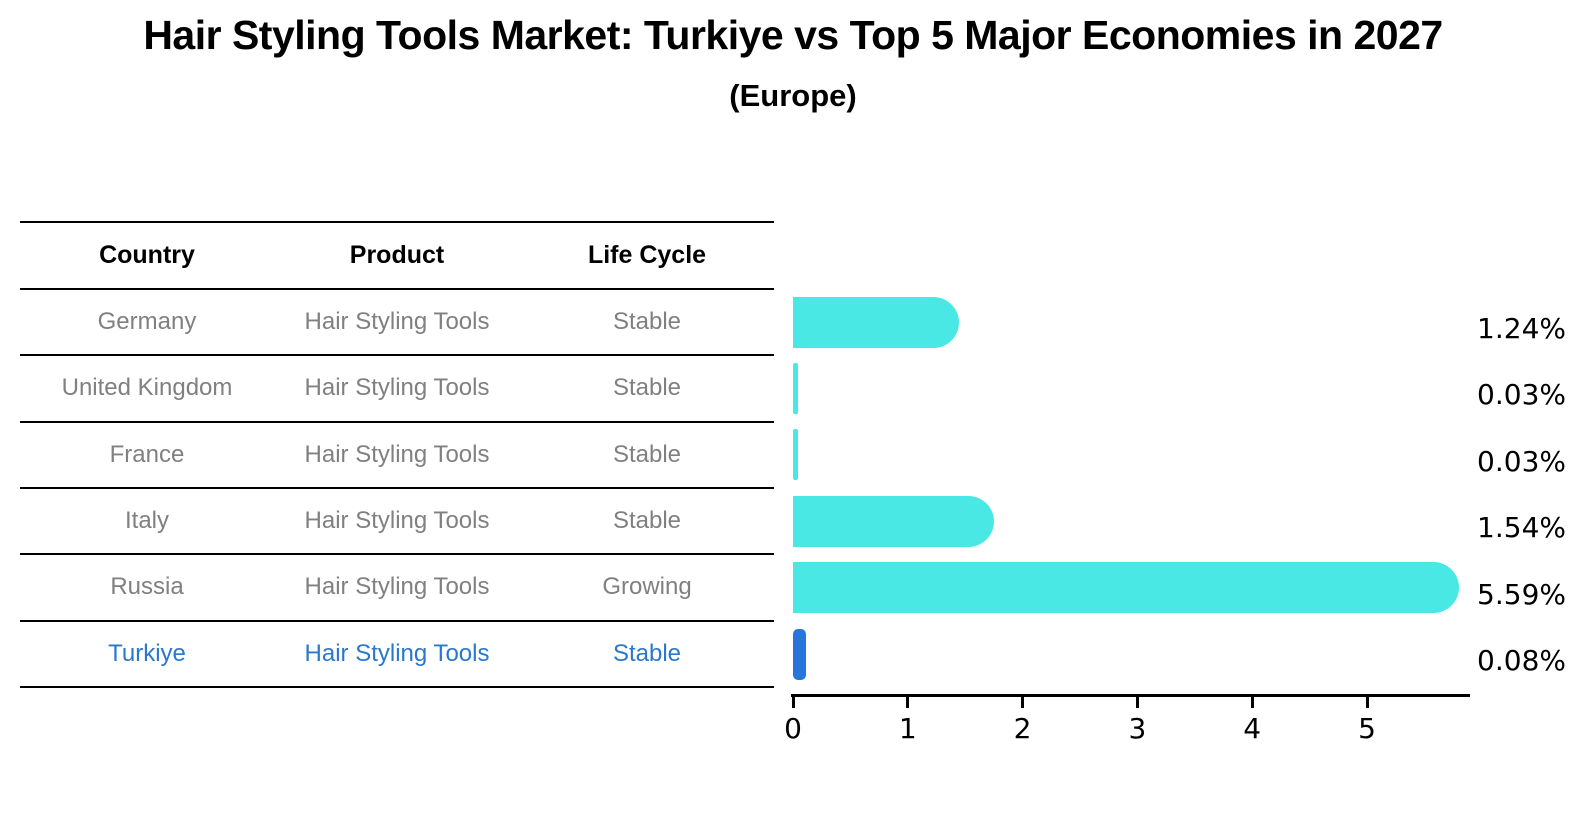  I want to click on bar-germany, so click(876, 322).